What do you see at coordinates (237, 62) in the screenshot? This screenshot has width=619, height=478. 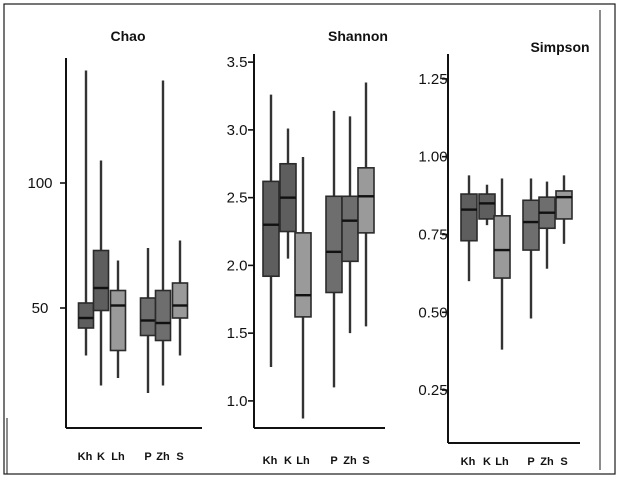 I see `y-tick-label: 3.5` at bounding box center [237, 62].